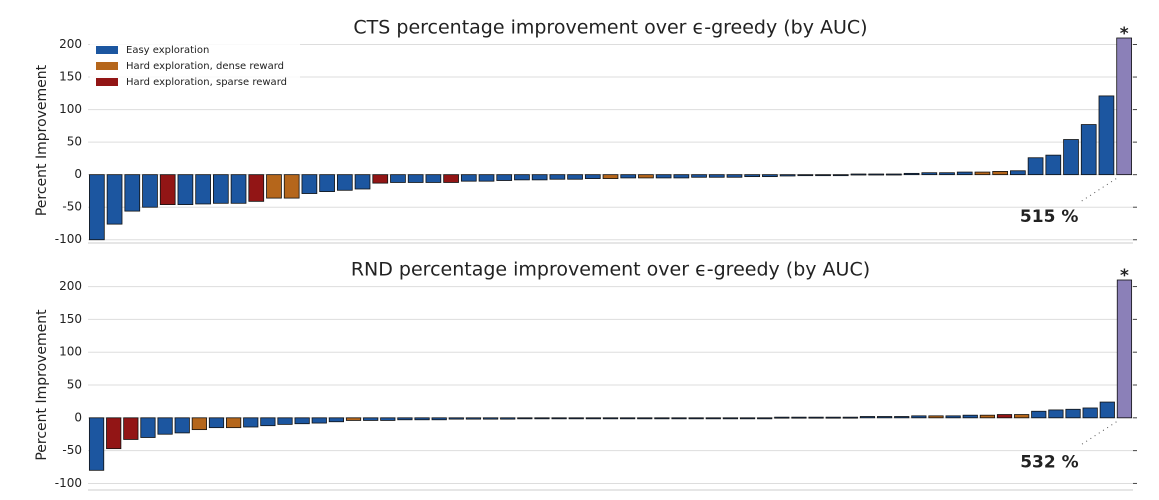 The height and width of the screenshot is (500, 1159). Describe the element at coordinates (1049, 217) in the screenshot. I see `value-label: 515 %` at that location.